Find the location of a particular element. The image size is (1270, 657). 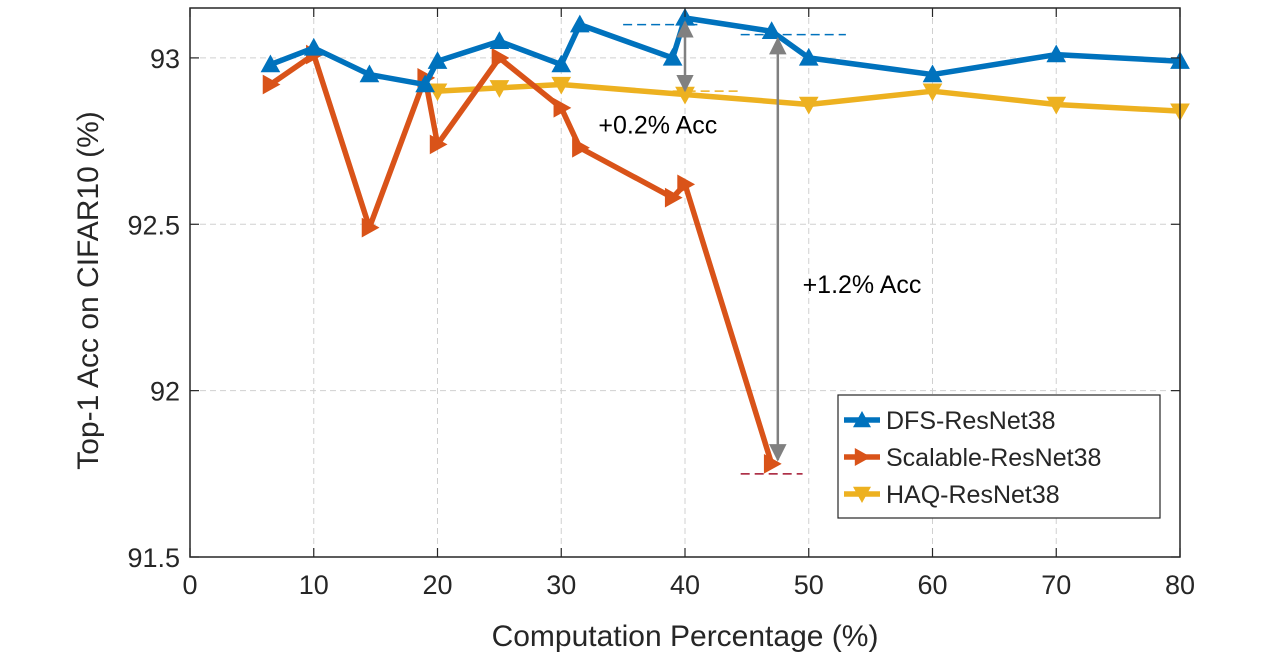

x-tick-label-1: 10 is located at coordinates (314, 585).